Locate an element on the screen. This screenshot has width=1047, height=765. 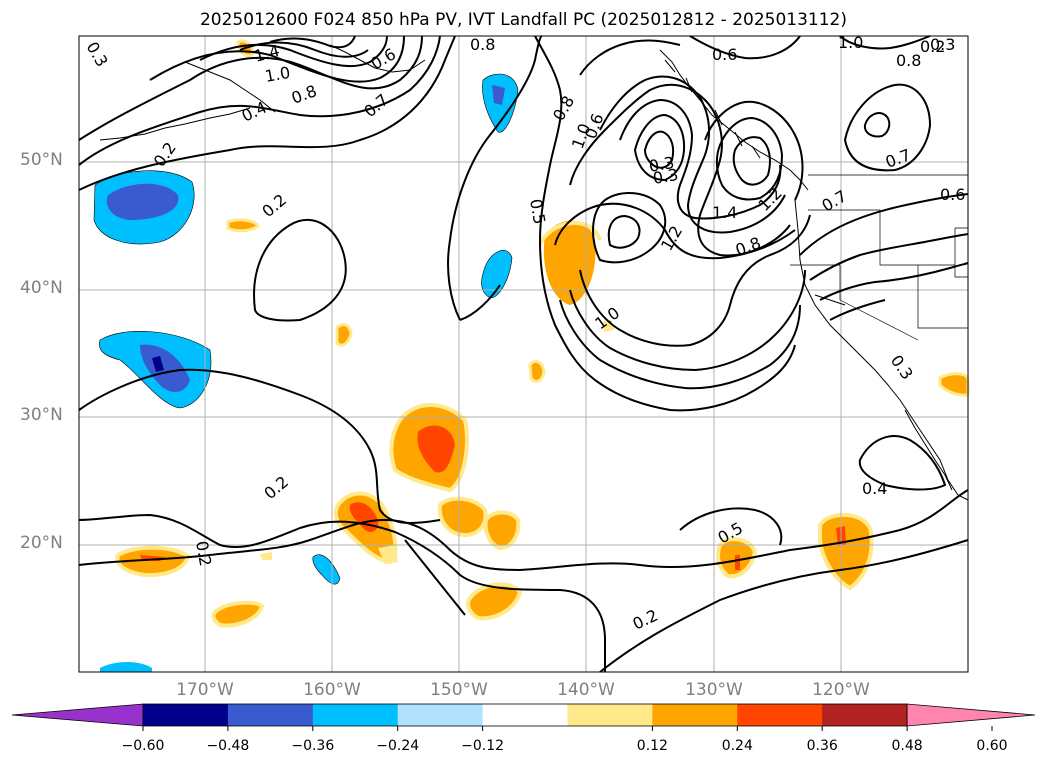
colorbar-tick-label: −0.36 is located at coordinates (313, 746).